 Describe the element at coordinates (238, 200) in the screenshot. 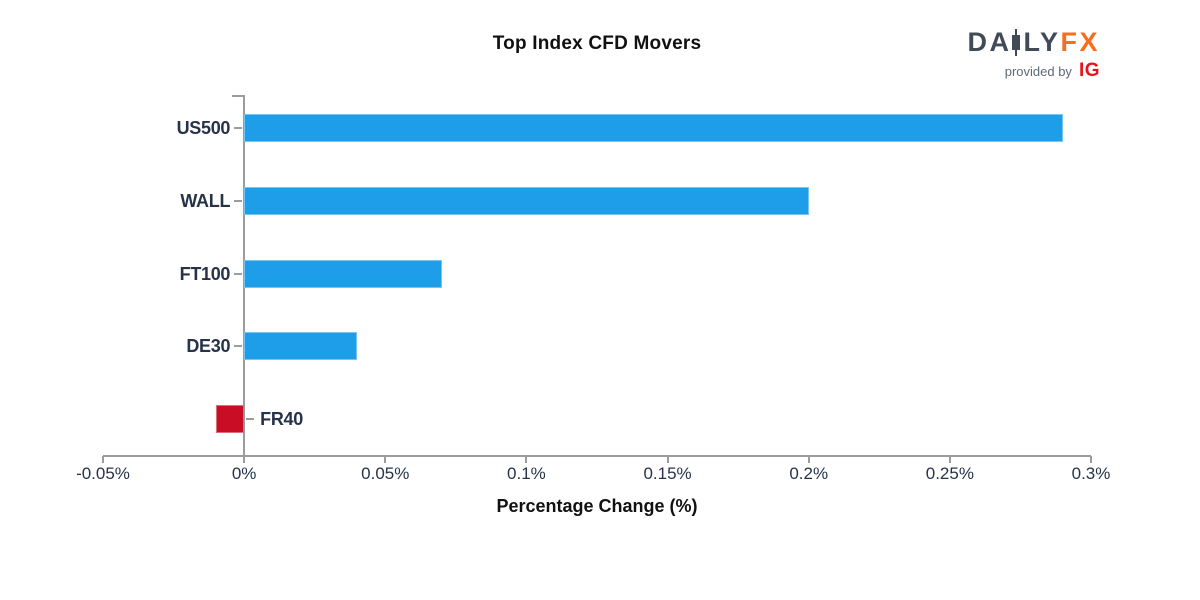

I see `category-tick-wall` at that location.